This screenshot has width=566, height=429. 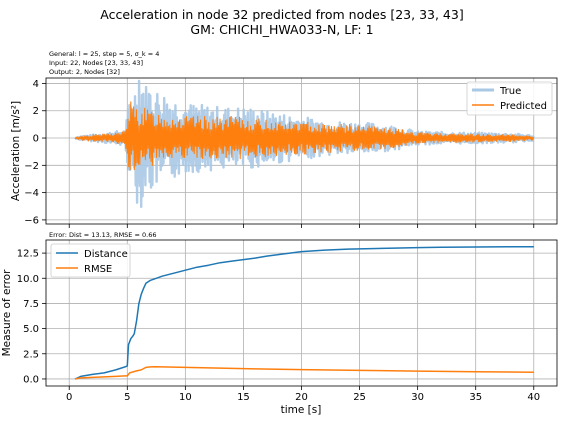 What do you see at coordinates (31, 220) in the screenshot?
I see `top-ytick-label: −6` at bounding box center [31, 220].